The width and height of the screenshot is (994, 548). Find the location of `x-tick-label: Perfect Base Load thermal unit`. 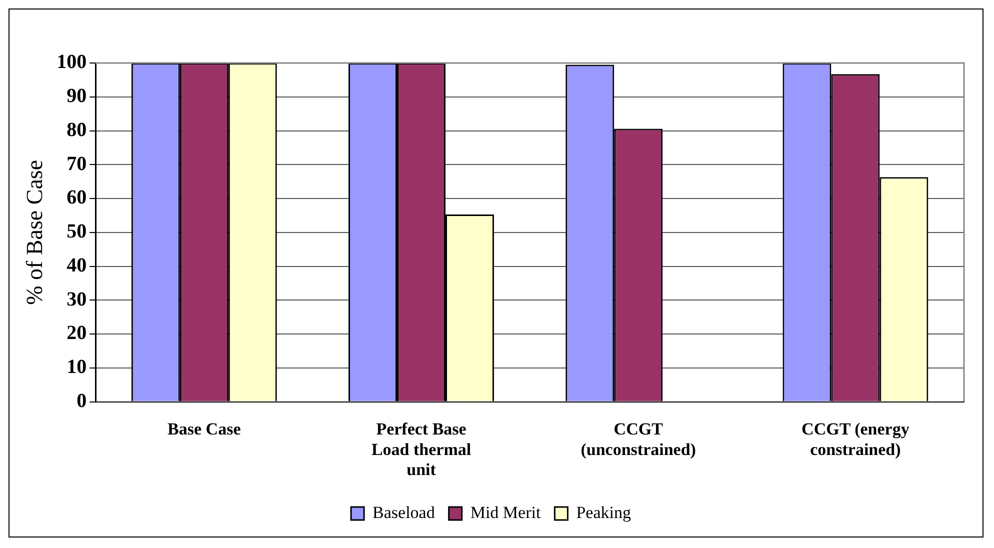

x-tick-label: Perfect Base Load thermal unit is located at coordinates (421, 449).